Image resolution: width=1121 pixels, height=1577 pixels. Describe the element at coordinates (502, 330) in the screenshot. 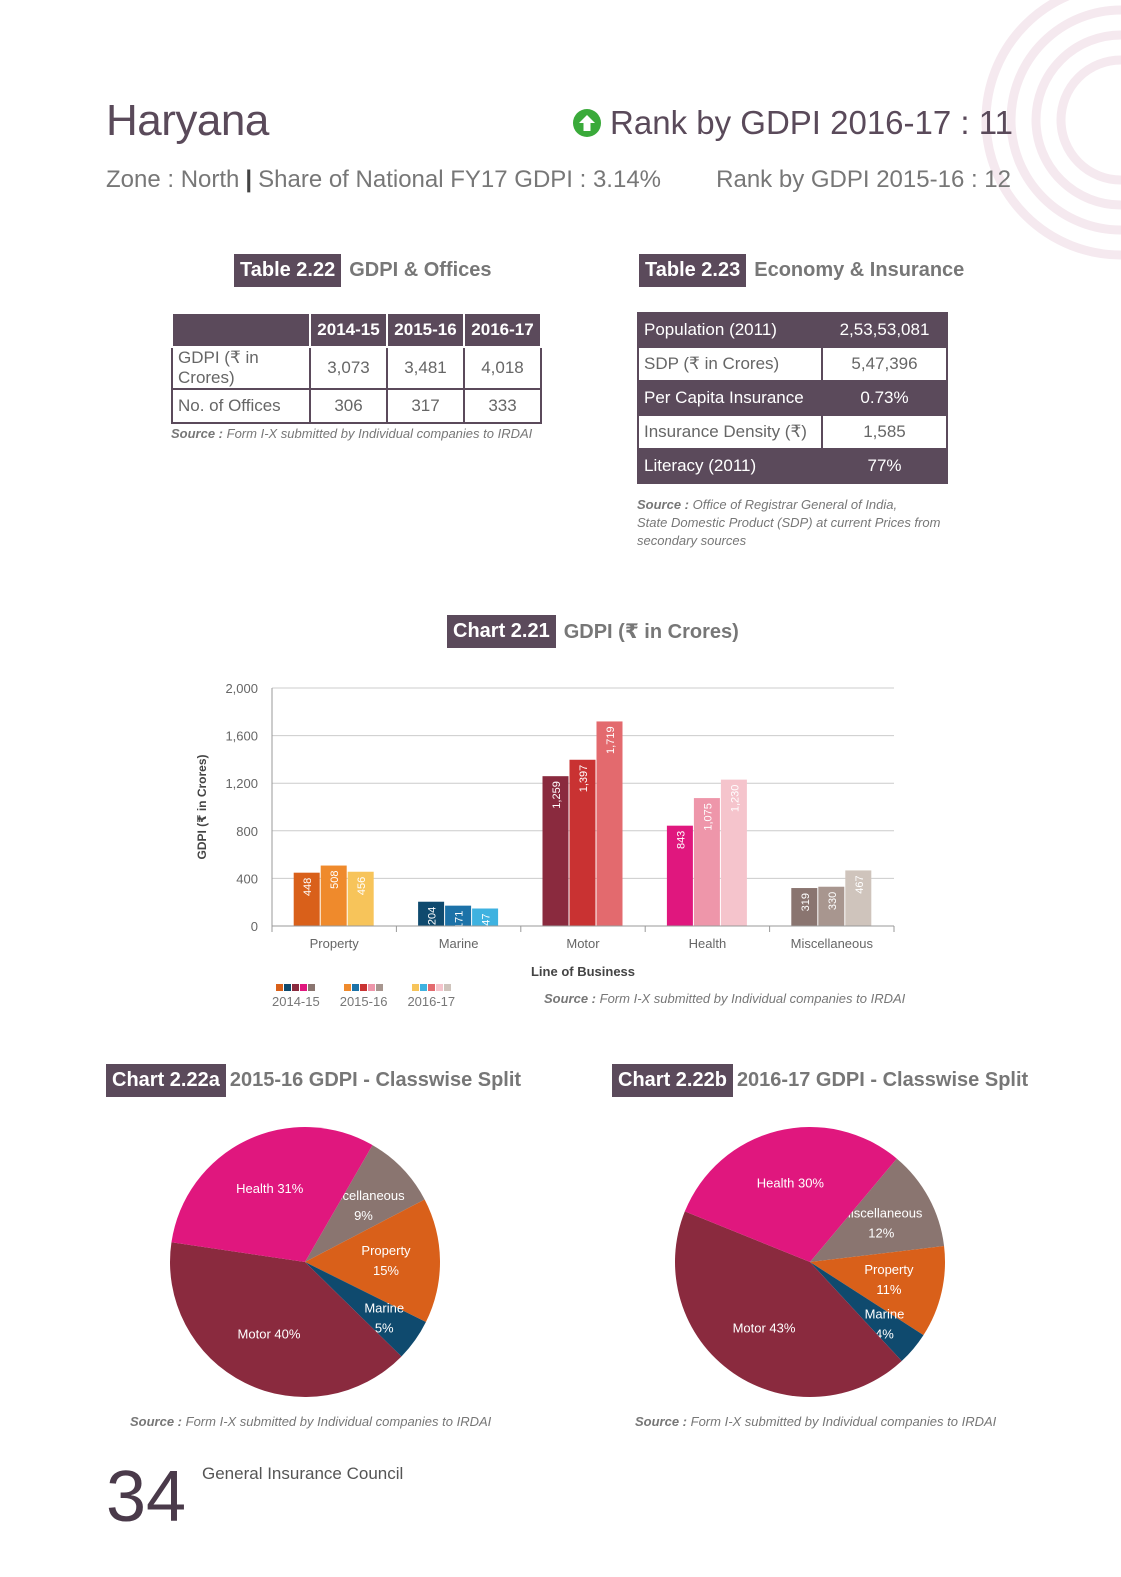

I see `table-header-cell: 2016-17` at that location.